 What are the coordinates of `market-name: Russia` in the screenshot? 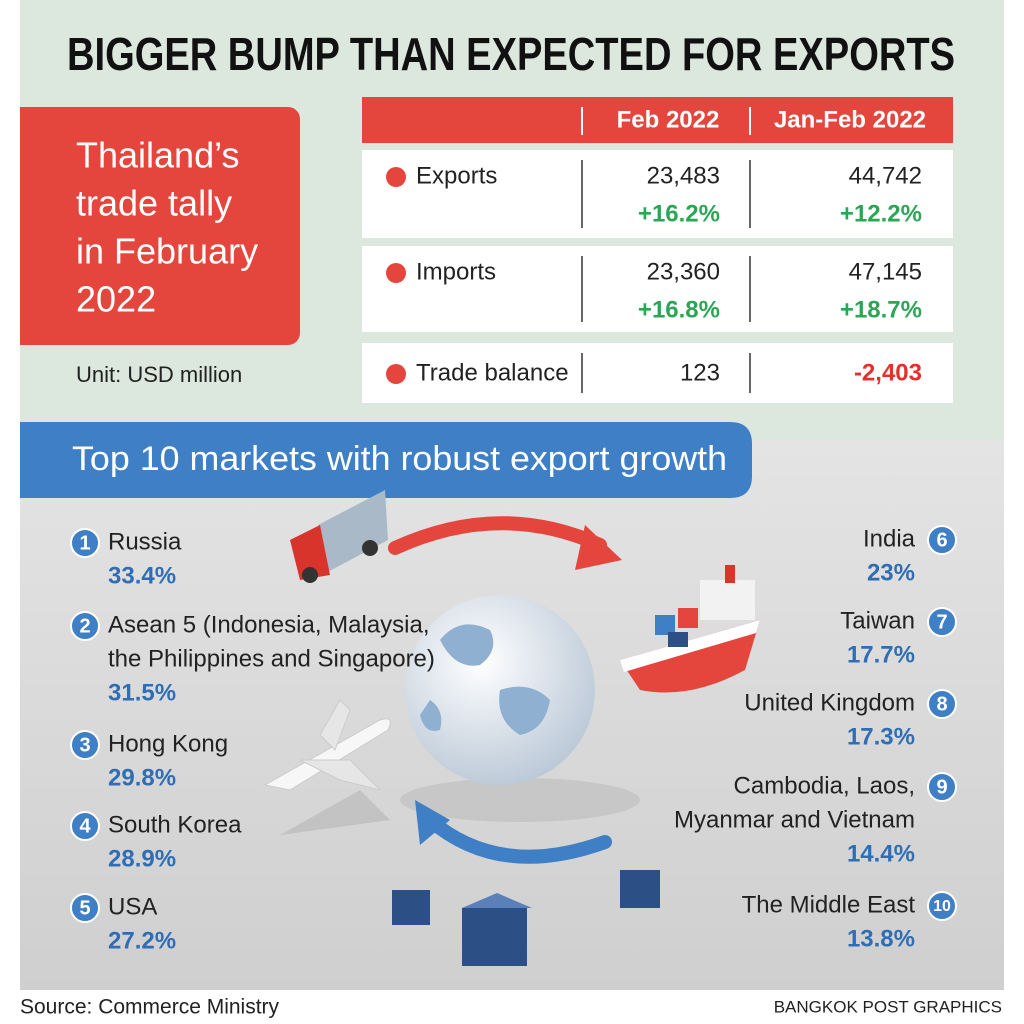 It's located at (145, 541).